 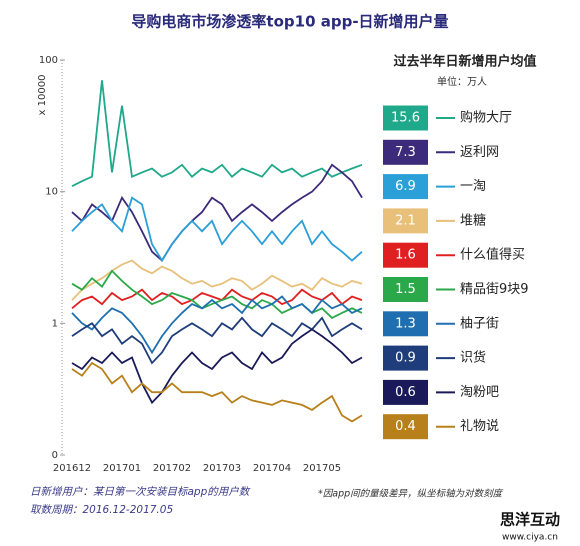 What do you see at coordinates (473, 358) in the screenshot?
I see `legend-label: 识货` at bounding box center [473, 358].